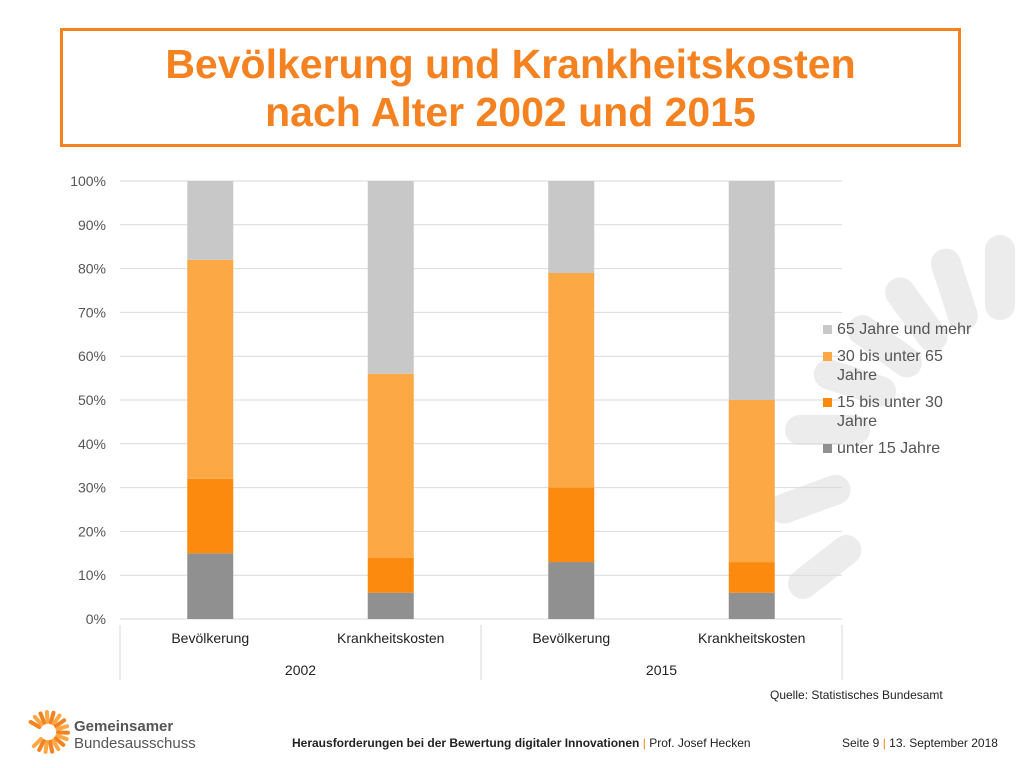  What do you see at coordinates (92, 269) in the screenshot?
I see `y-tick-label: 80%` at bounding box center [92, 269].